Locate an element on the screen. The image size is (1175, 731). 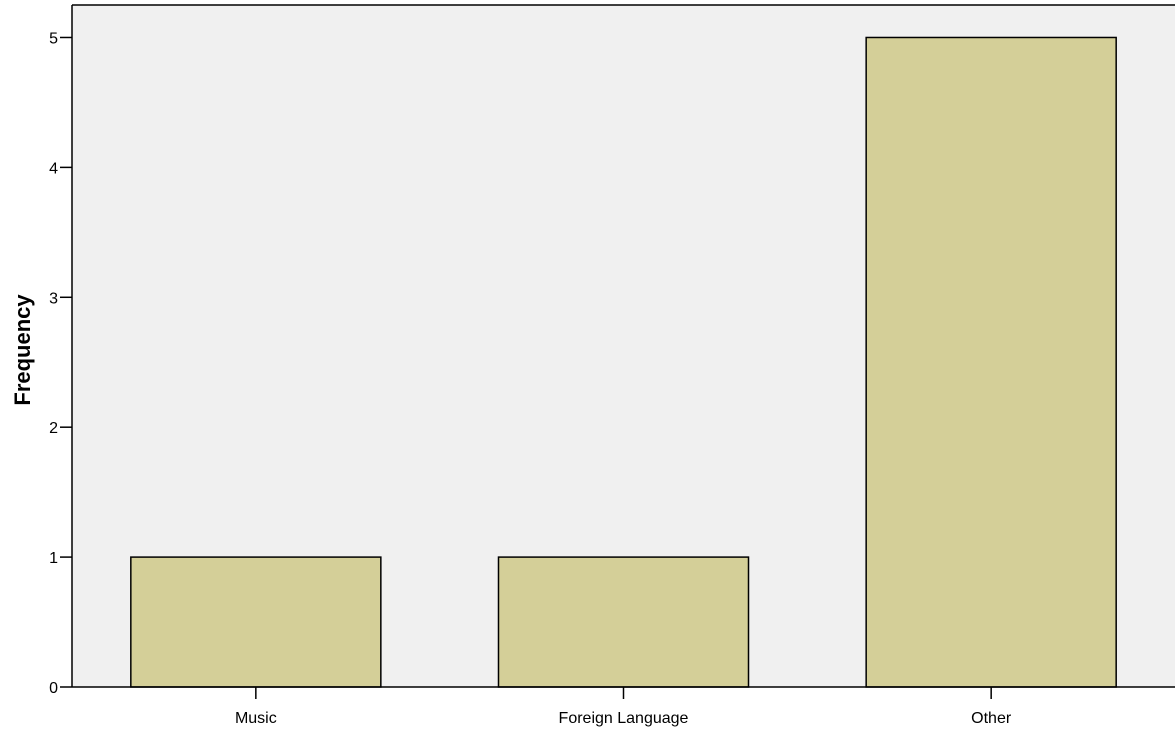
x-tick-label: Foreign Language is located at coordinates (624, 718).